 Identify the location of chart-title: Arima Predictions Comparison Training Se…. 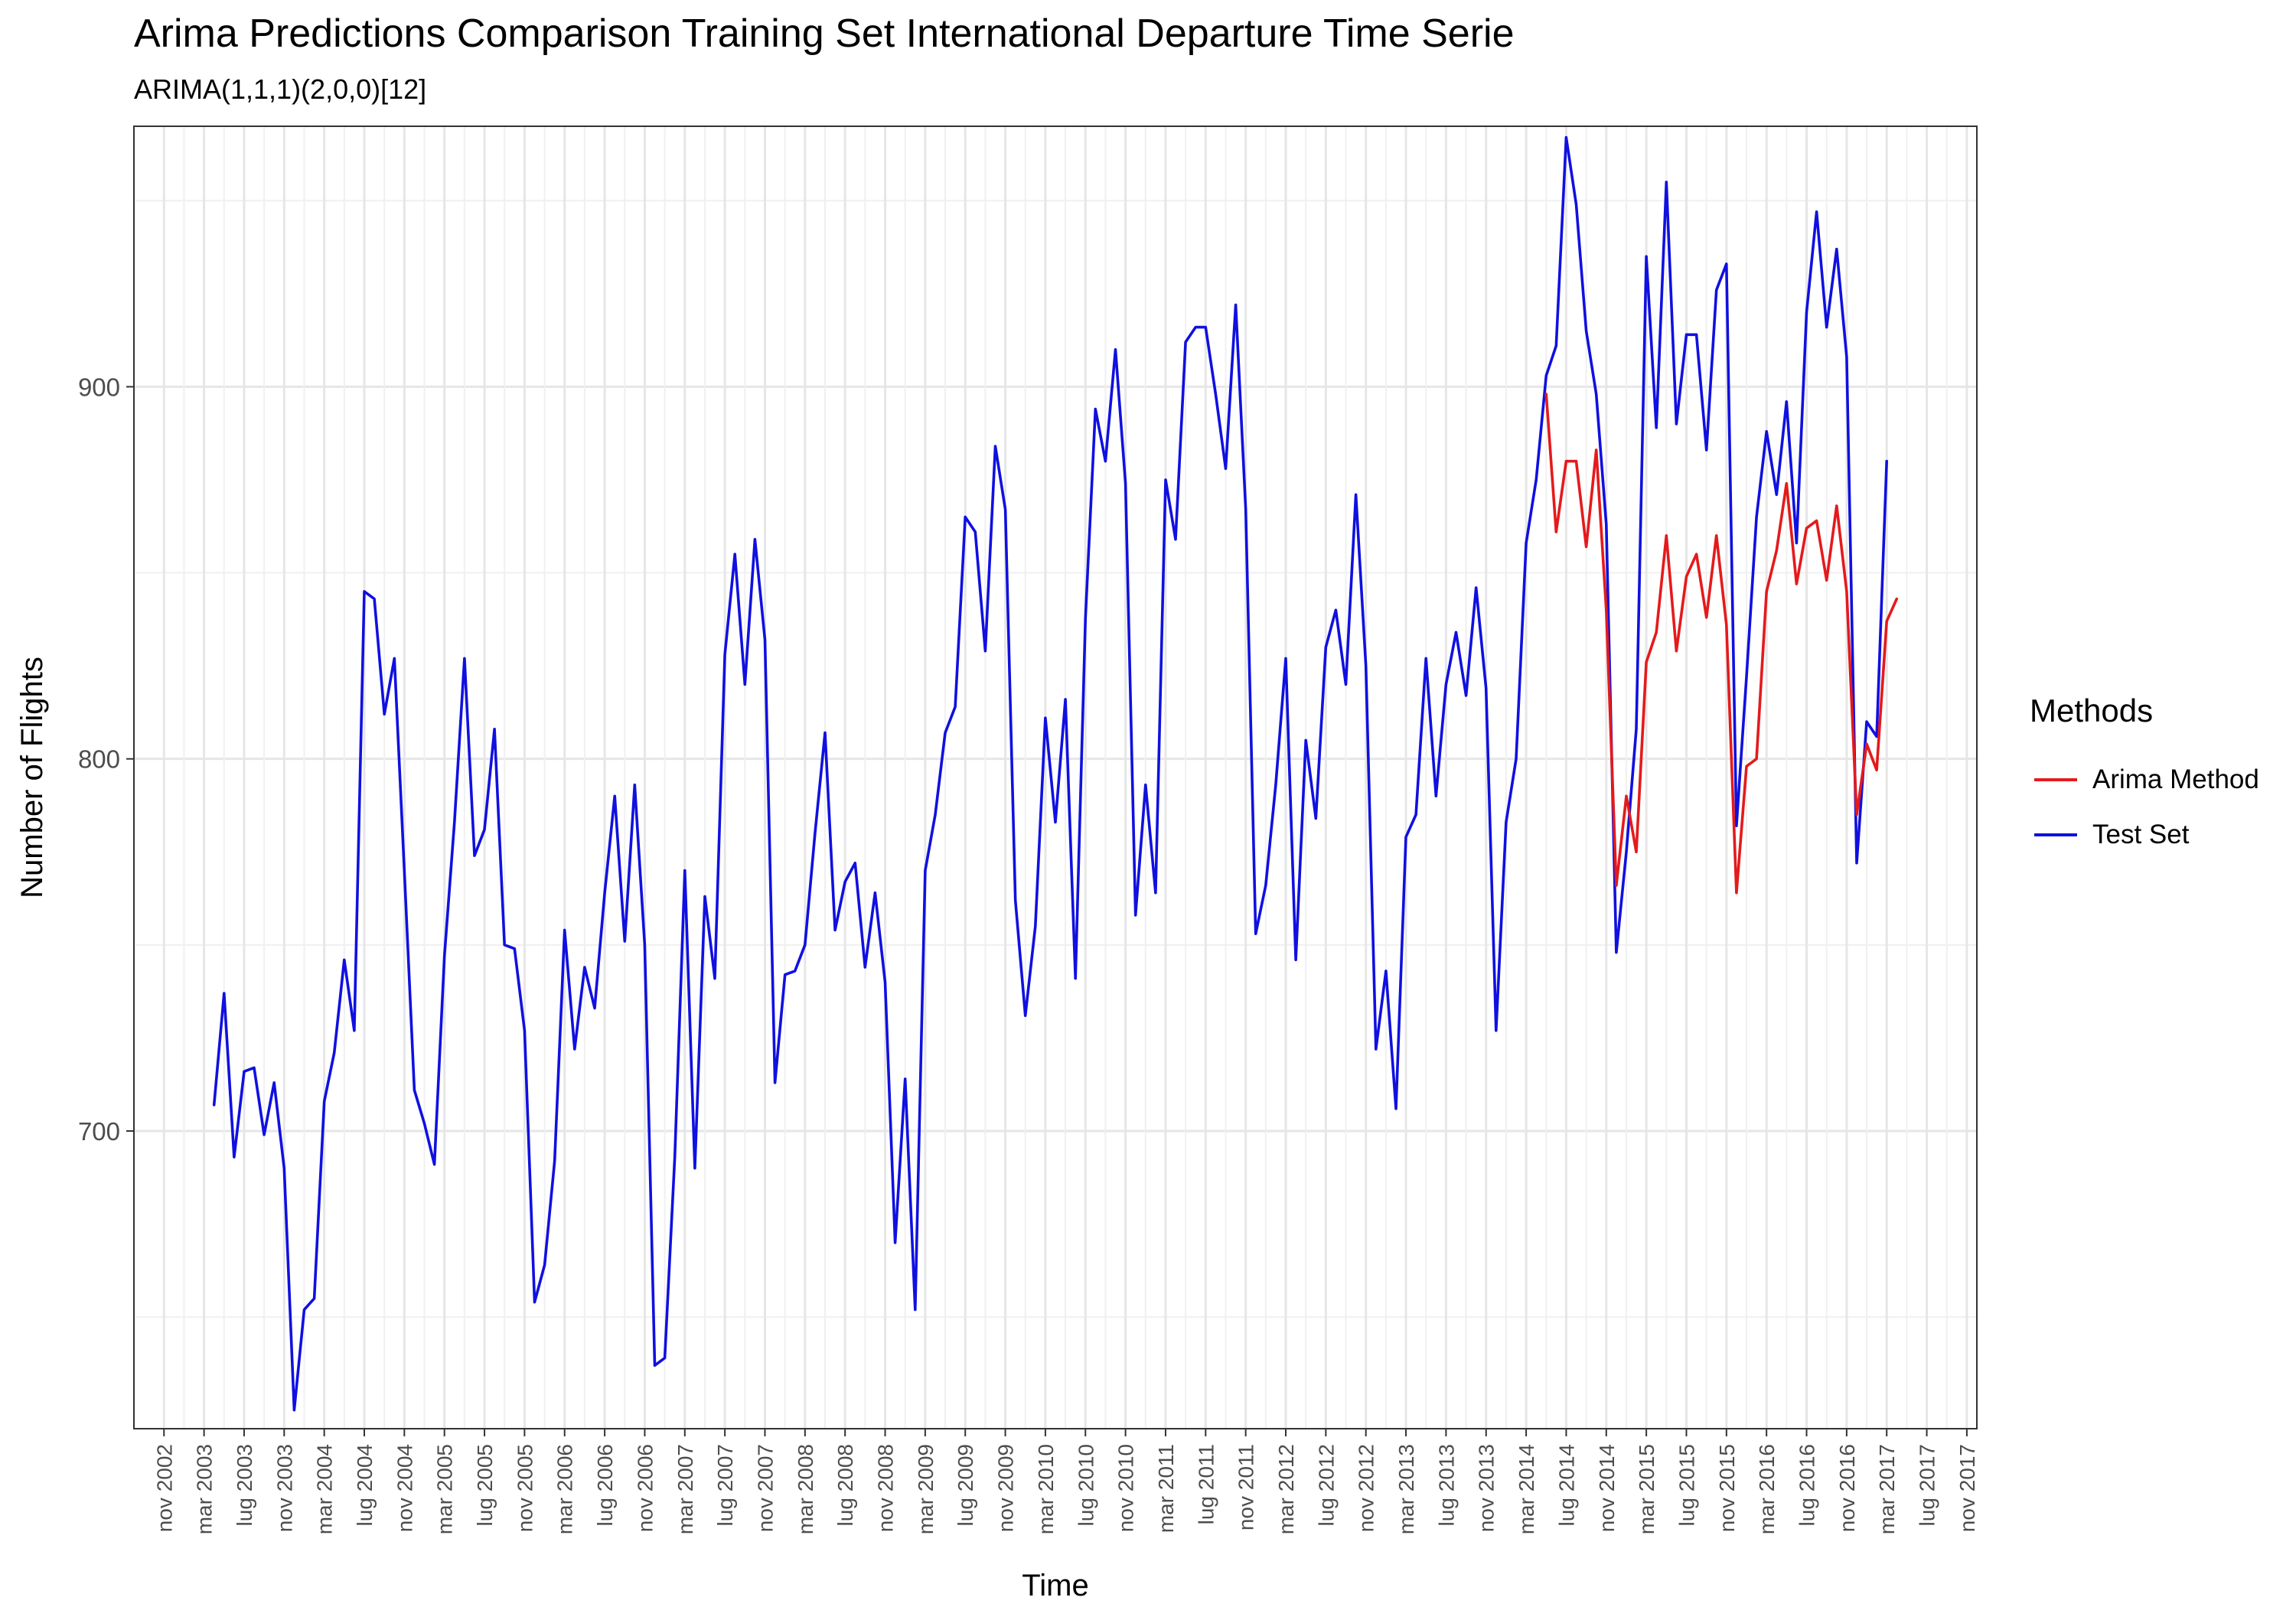
(824, 33).